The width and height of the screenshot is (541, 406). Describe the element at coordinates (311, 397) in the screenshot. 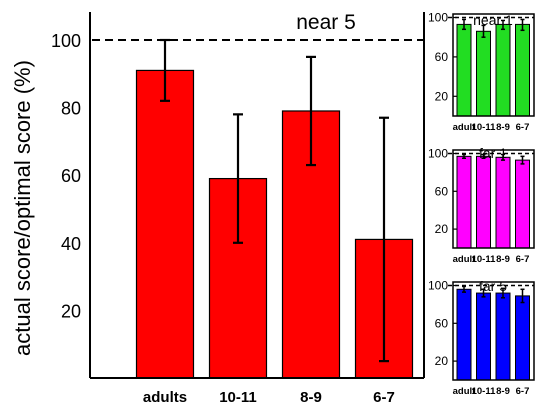

I see `near5-xtick-label-8-9: 8-9` at that location.